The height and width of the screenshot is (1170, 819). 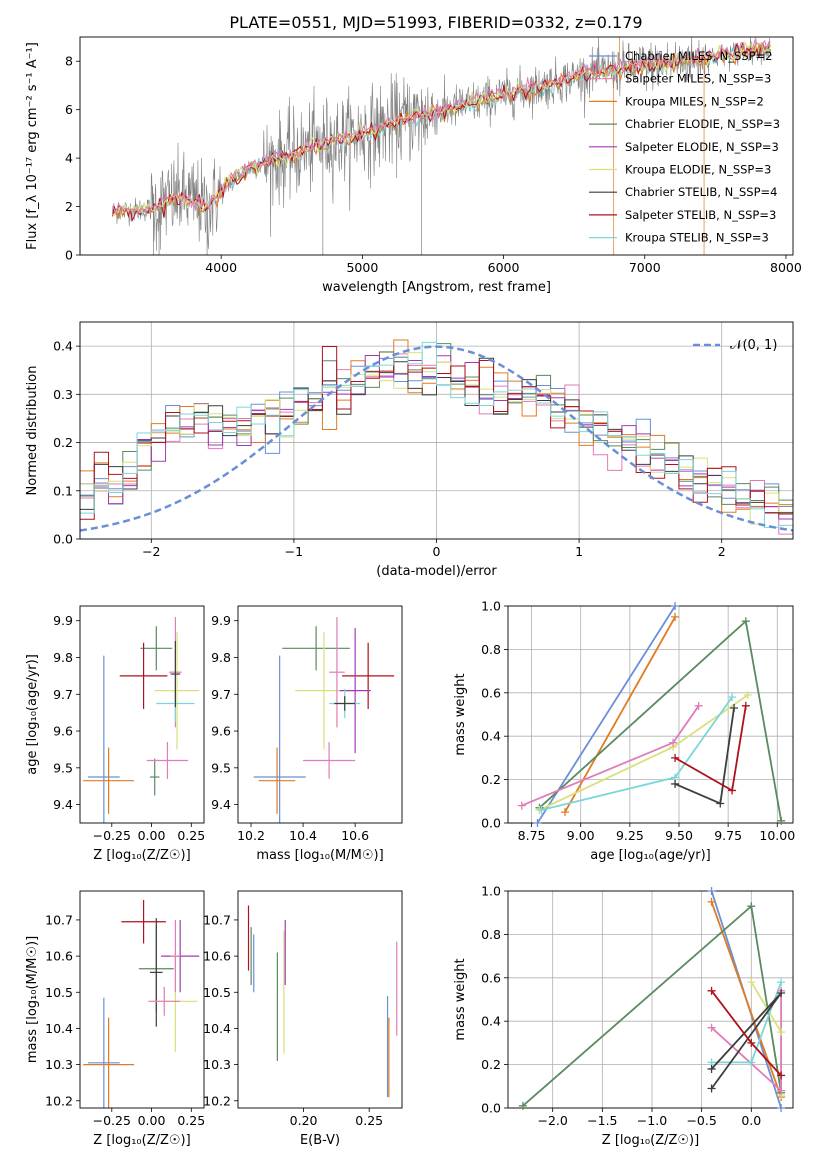 I want to click on y-axis-label: Normed distribution, so click(x=32, y=431).